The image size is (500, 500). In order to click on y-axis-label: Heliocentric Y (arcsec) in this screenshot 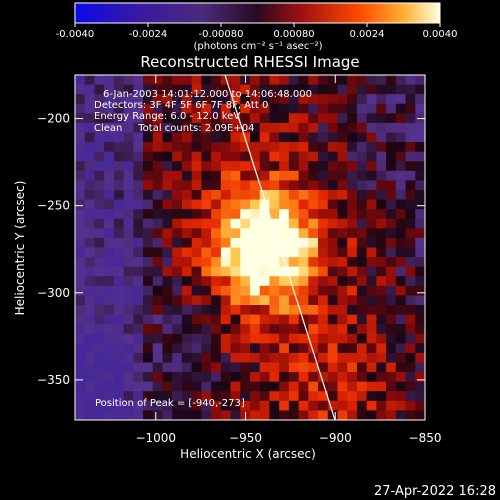, I will do `click(20, 248)`.